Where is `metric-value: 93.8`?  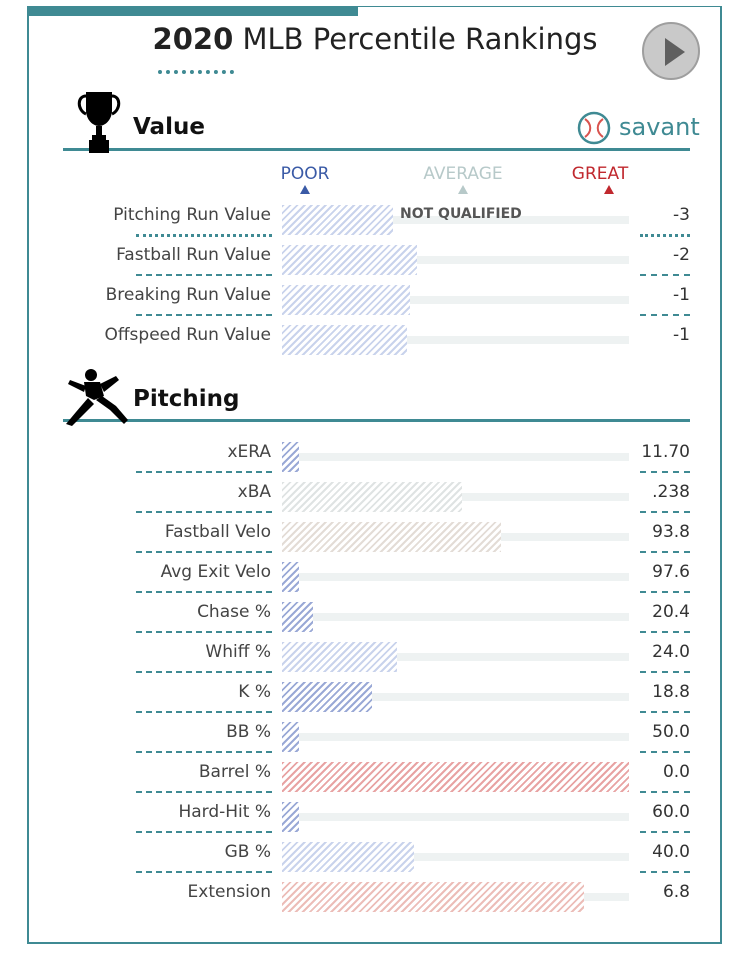
metric-value: 93.8 is located at coordinates (671, 532).